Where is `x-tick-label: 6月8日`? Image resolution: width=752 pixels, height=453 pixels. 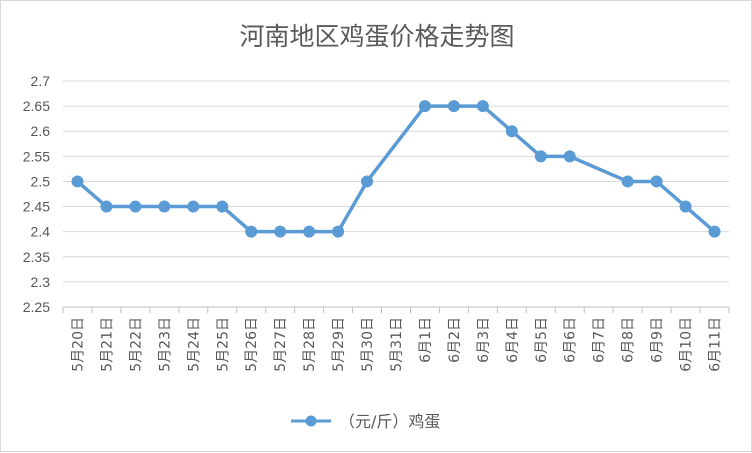
x-tick-label: 6月8日 is located at coordinates (629, 340).